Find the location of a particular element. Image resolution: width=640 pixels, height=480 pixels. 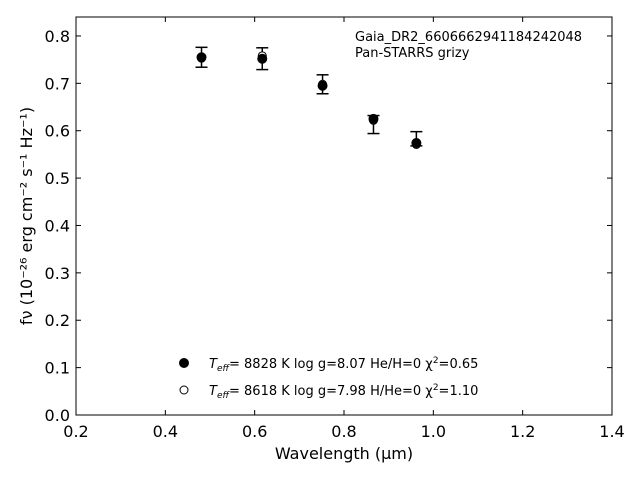

y-tick-label: 0.1 is located at coordinates (57, 368).